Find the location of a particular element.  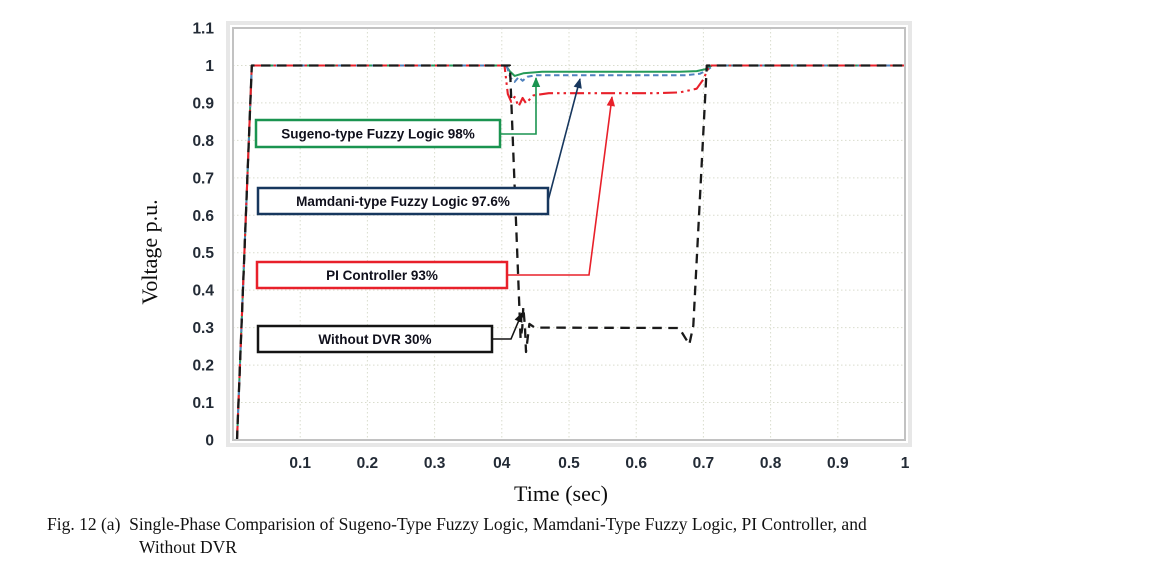

svg-text: 04 is located at coordinates (502, 463).